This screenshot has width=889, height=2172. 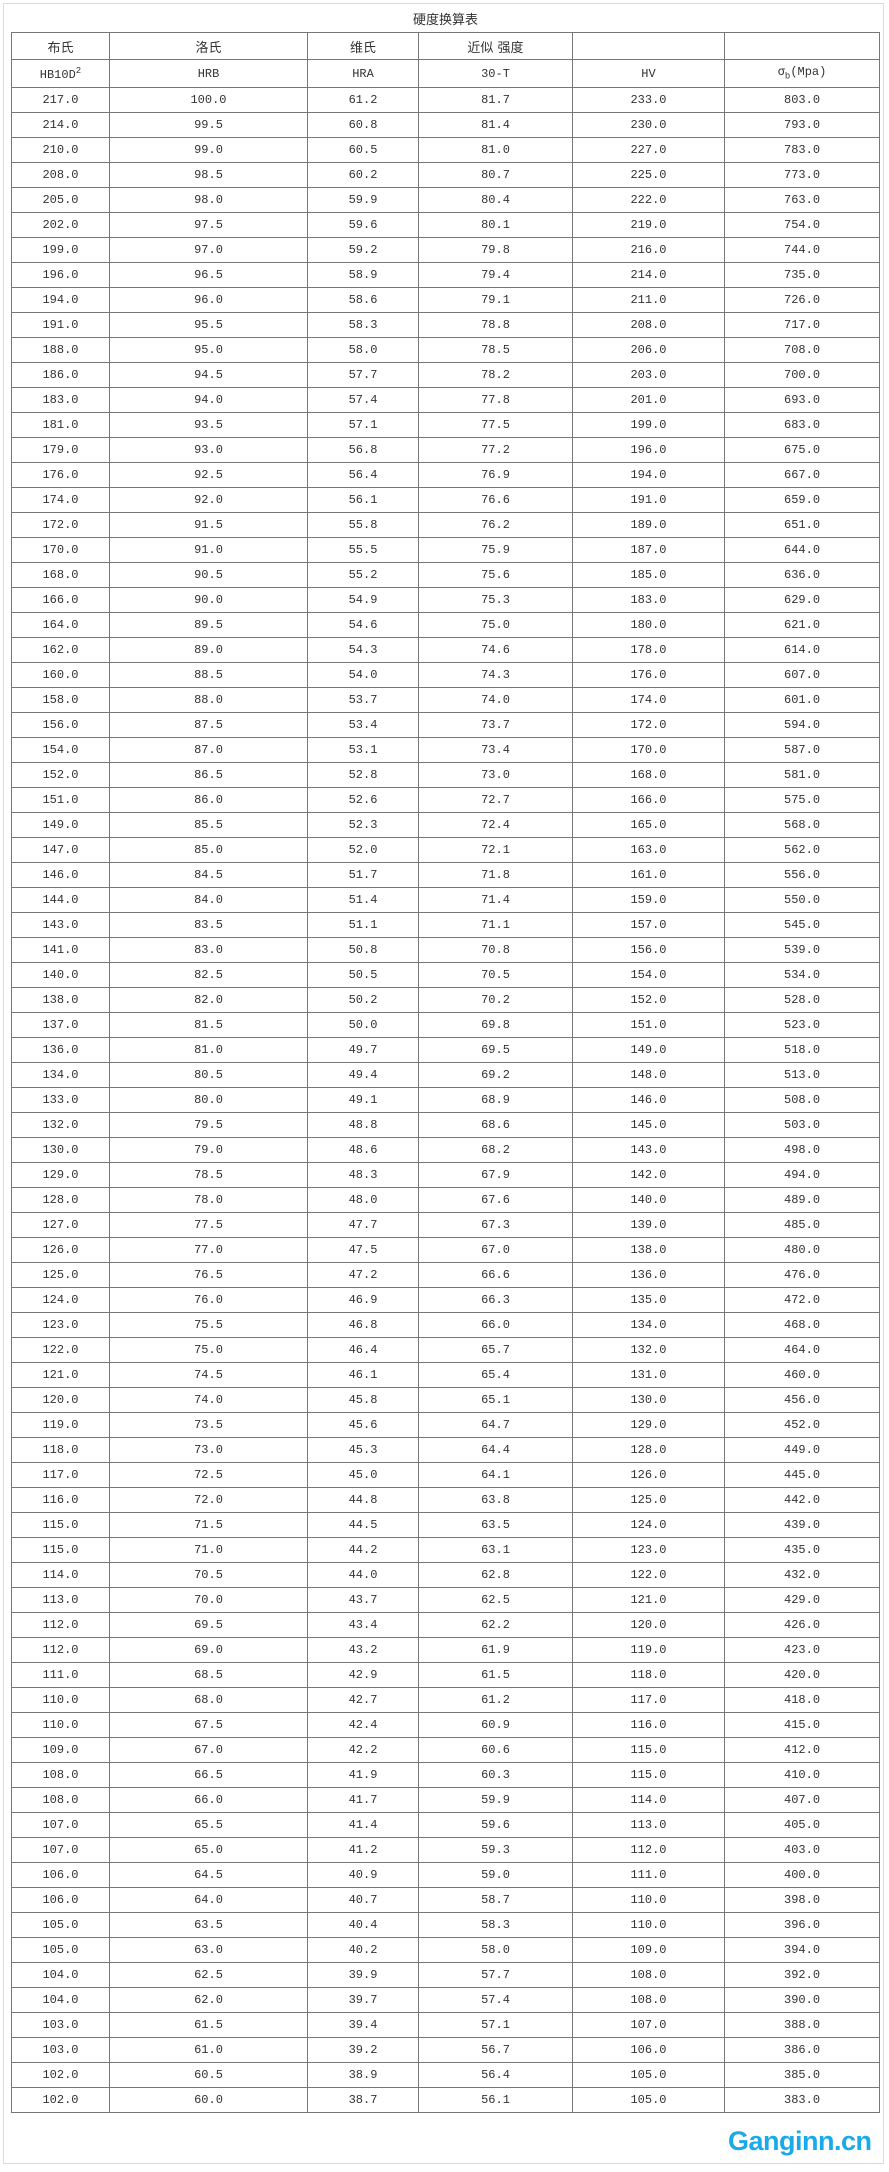 What do you see at coordinates (208, 275) in the screenshot?
I see `cell-hrb: 96.5` at bounding box center [208, 275].